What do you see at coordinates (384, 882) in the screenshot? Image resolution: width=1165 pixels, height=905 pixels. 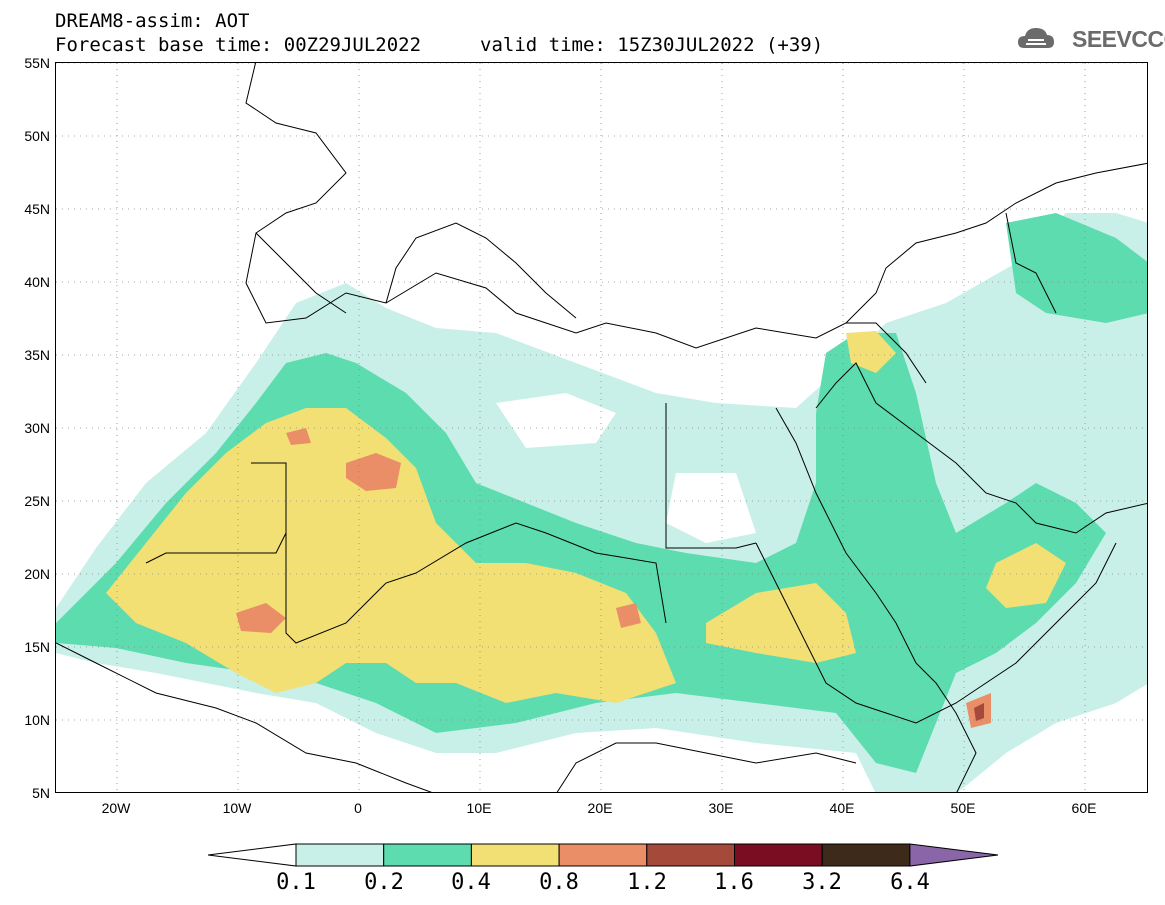 I see `colorbar-label: 0.2` at bounding box center [384, 882].